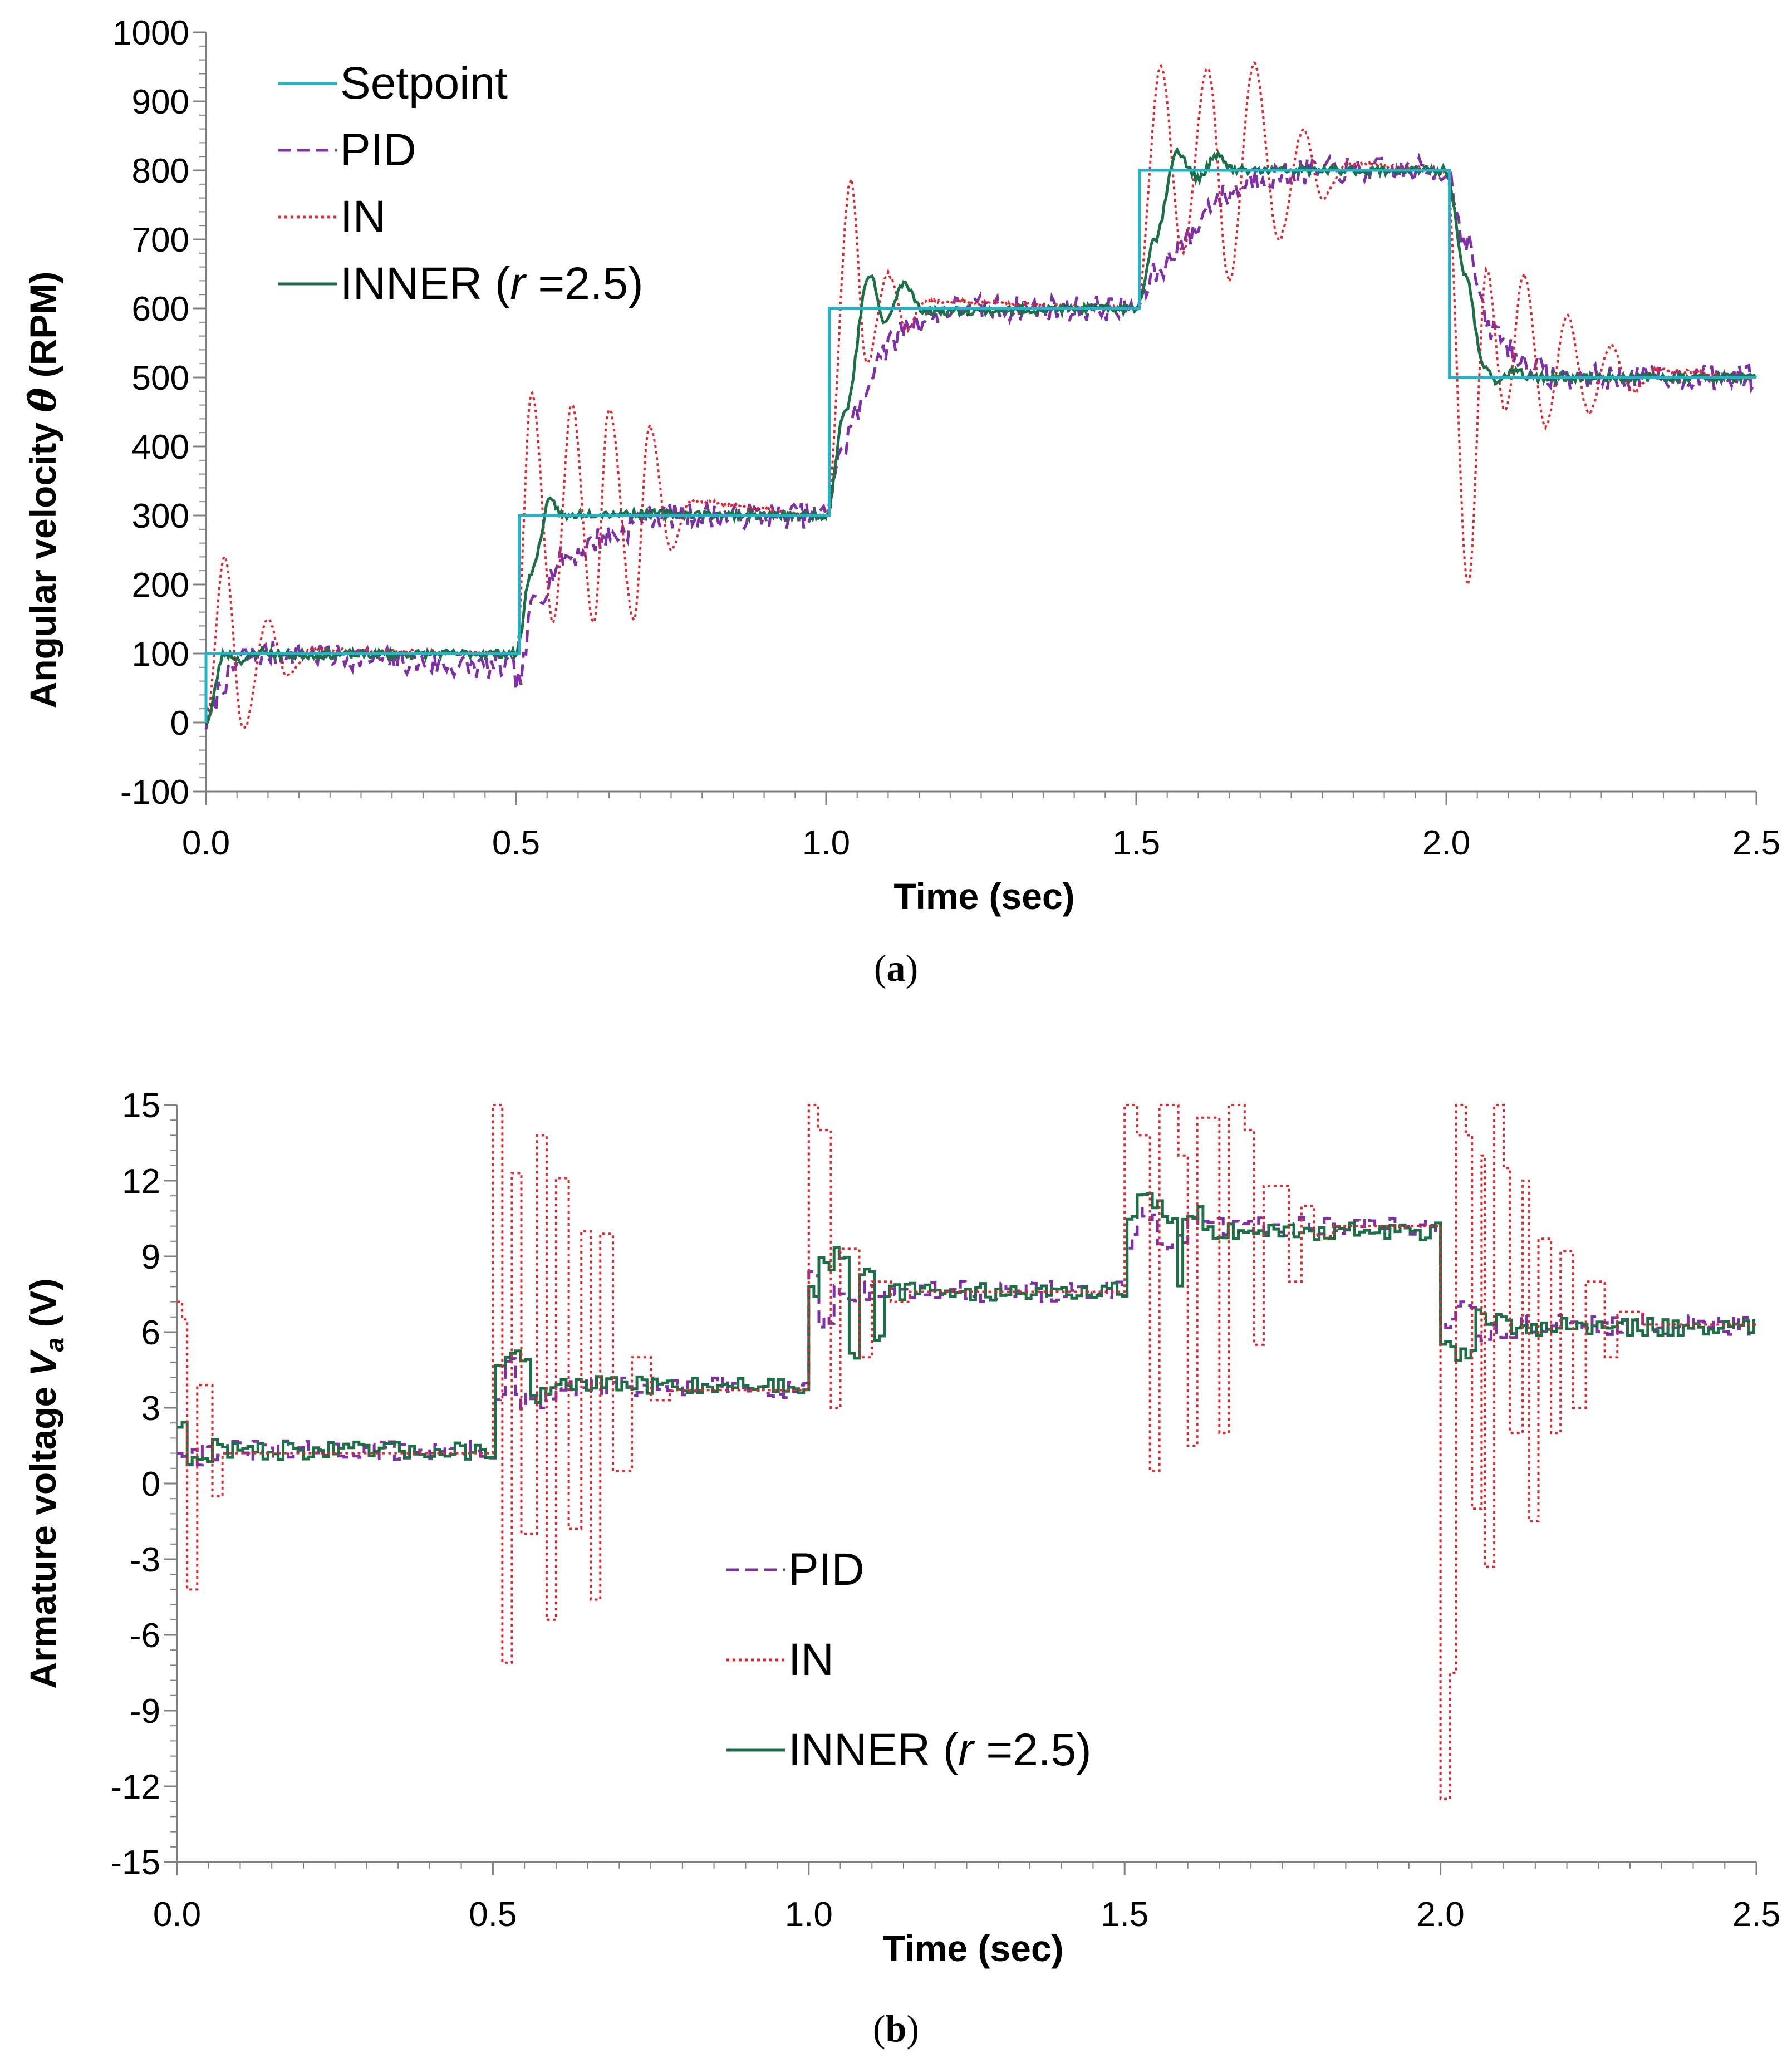 The width and height of the screenshot is (1792, 2068). I want to click on a-legend-label-pid: PID, so click(378, 150).